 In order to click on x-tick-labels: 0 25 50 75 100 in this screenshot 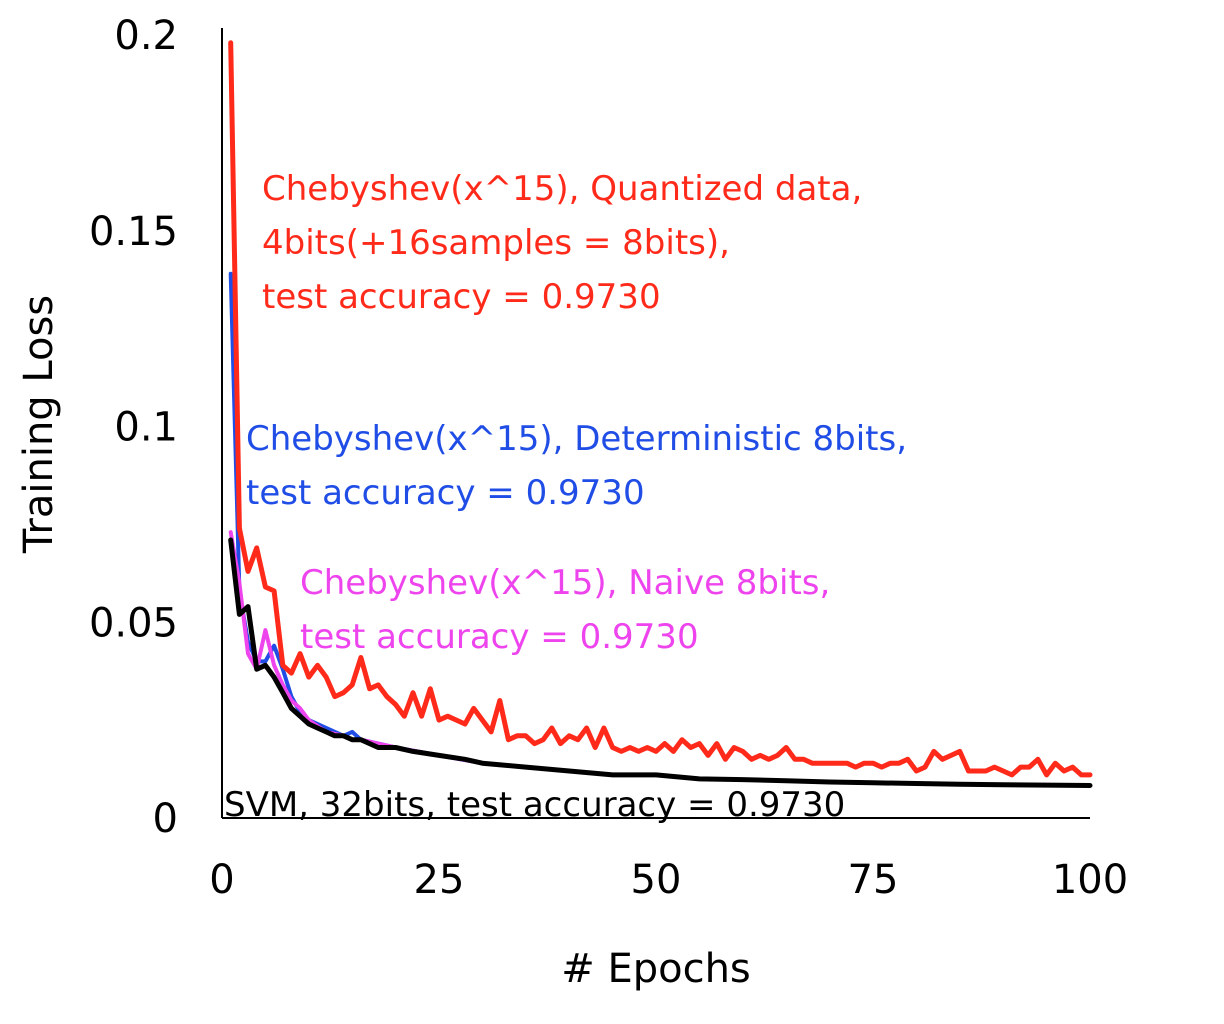, I will do `click(668, 880)`.